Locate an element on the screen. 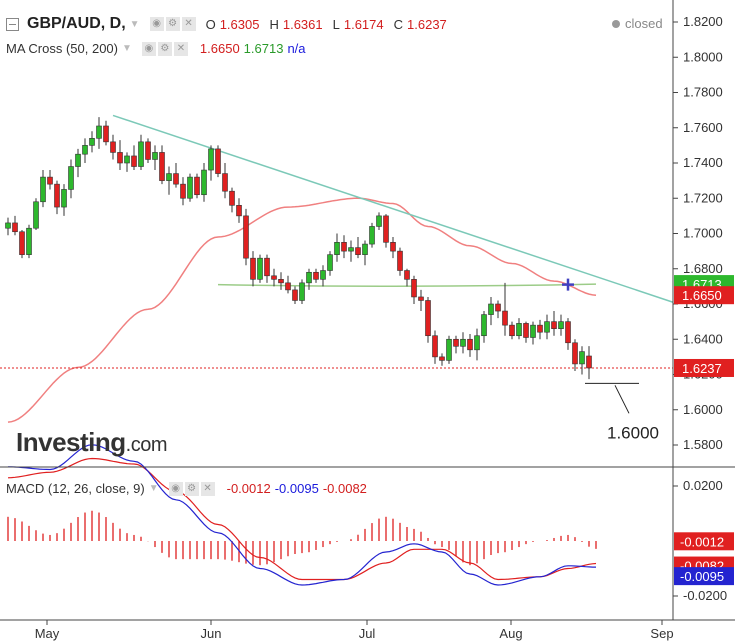 The image size is (735, 643). y-tick-label: 1.6800 is located at coordinates (703, 268).